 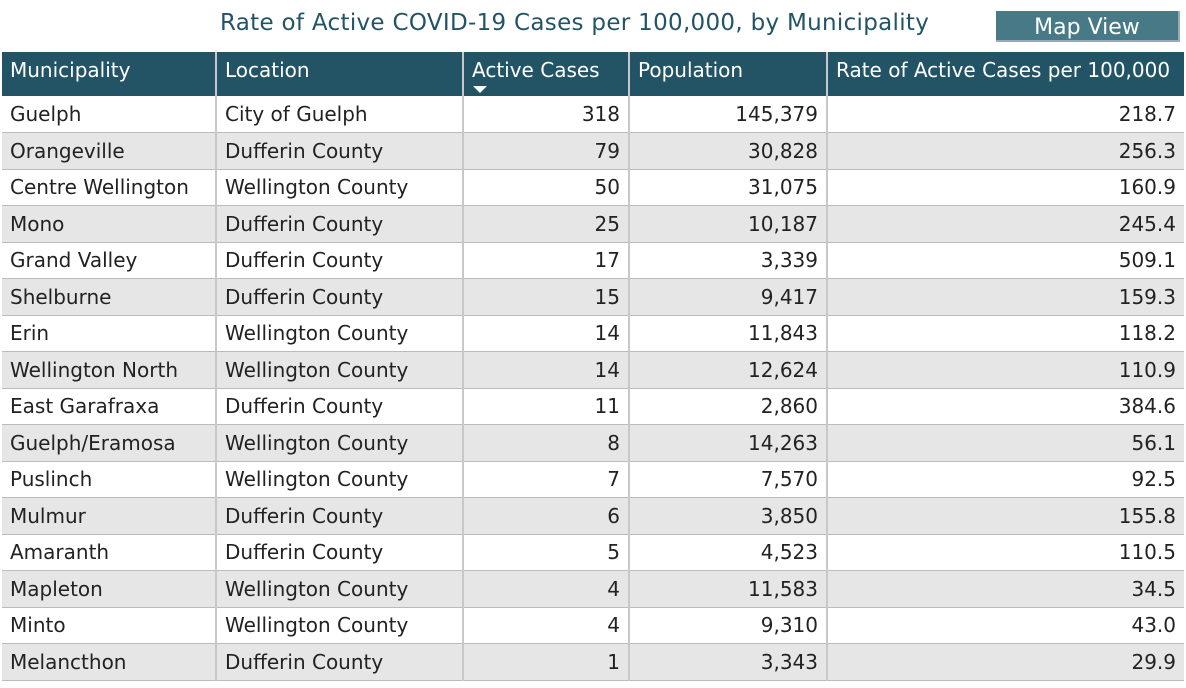 I want to click on cell-population: 31,075, so click(x=727, y=187).